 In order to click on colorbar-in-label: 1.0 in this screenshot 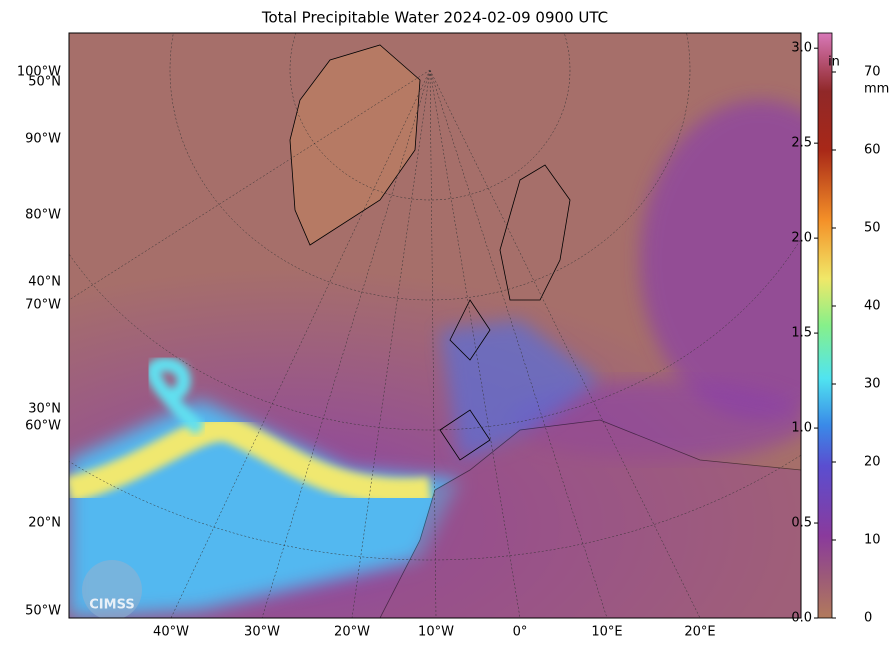, I will do `click(801, 428)`.